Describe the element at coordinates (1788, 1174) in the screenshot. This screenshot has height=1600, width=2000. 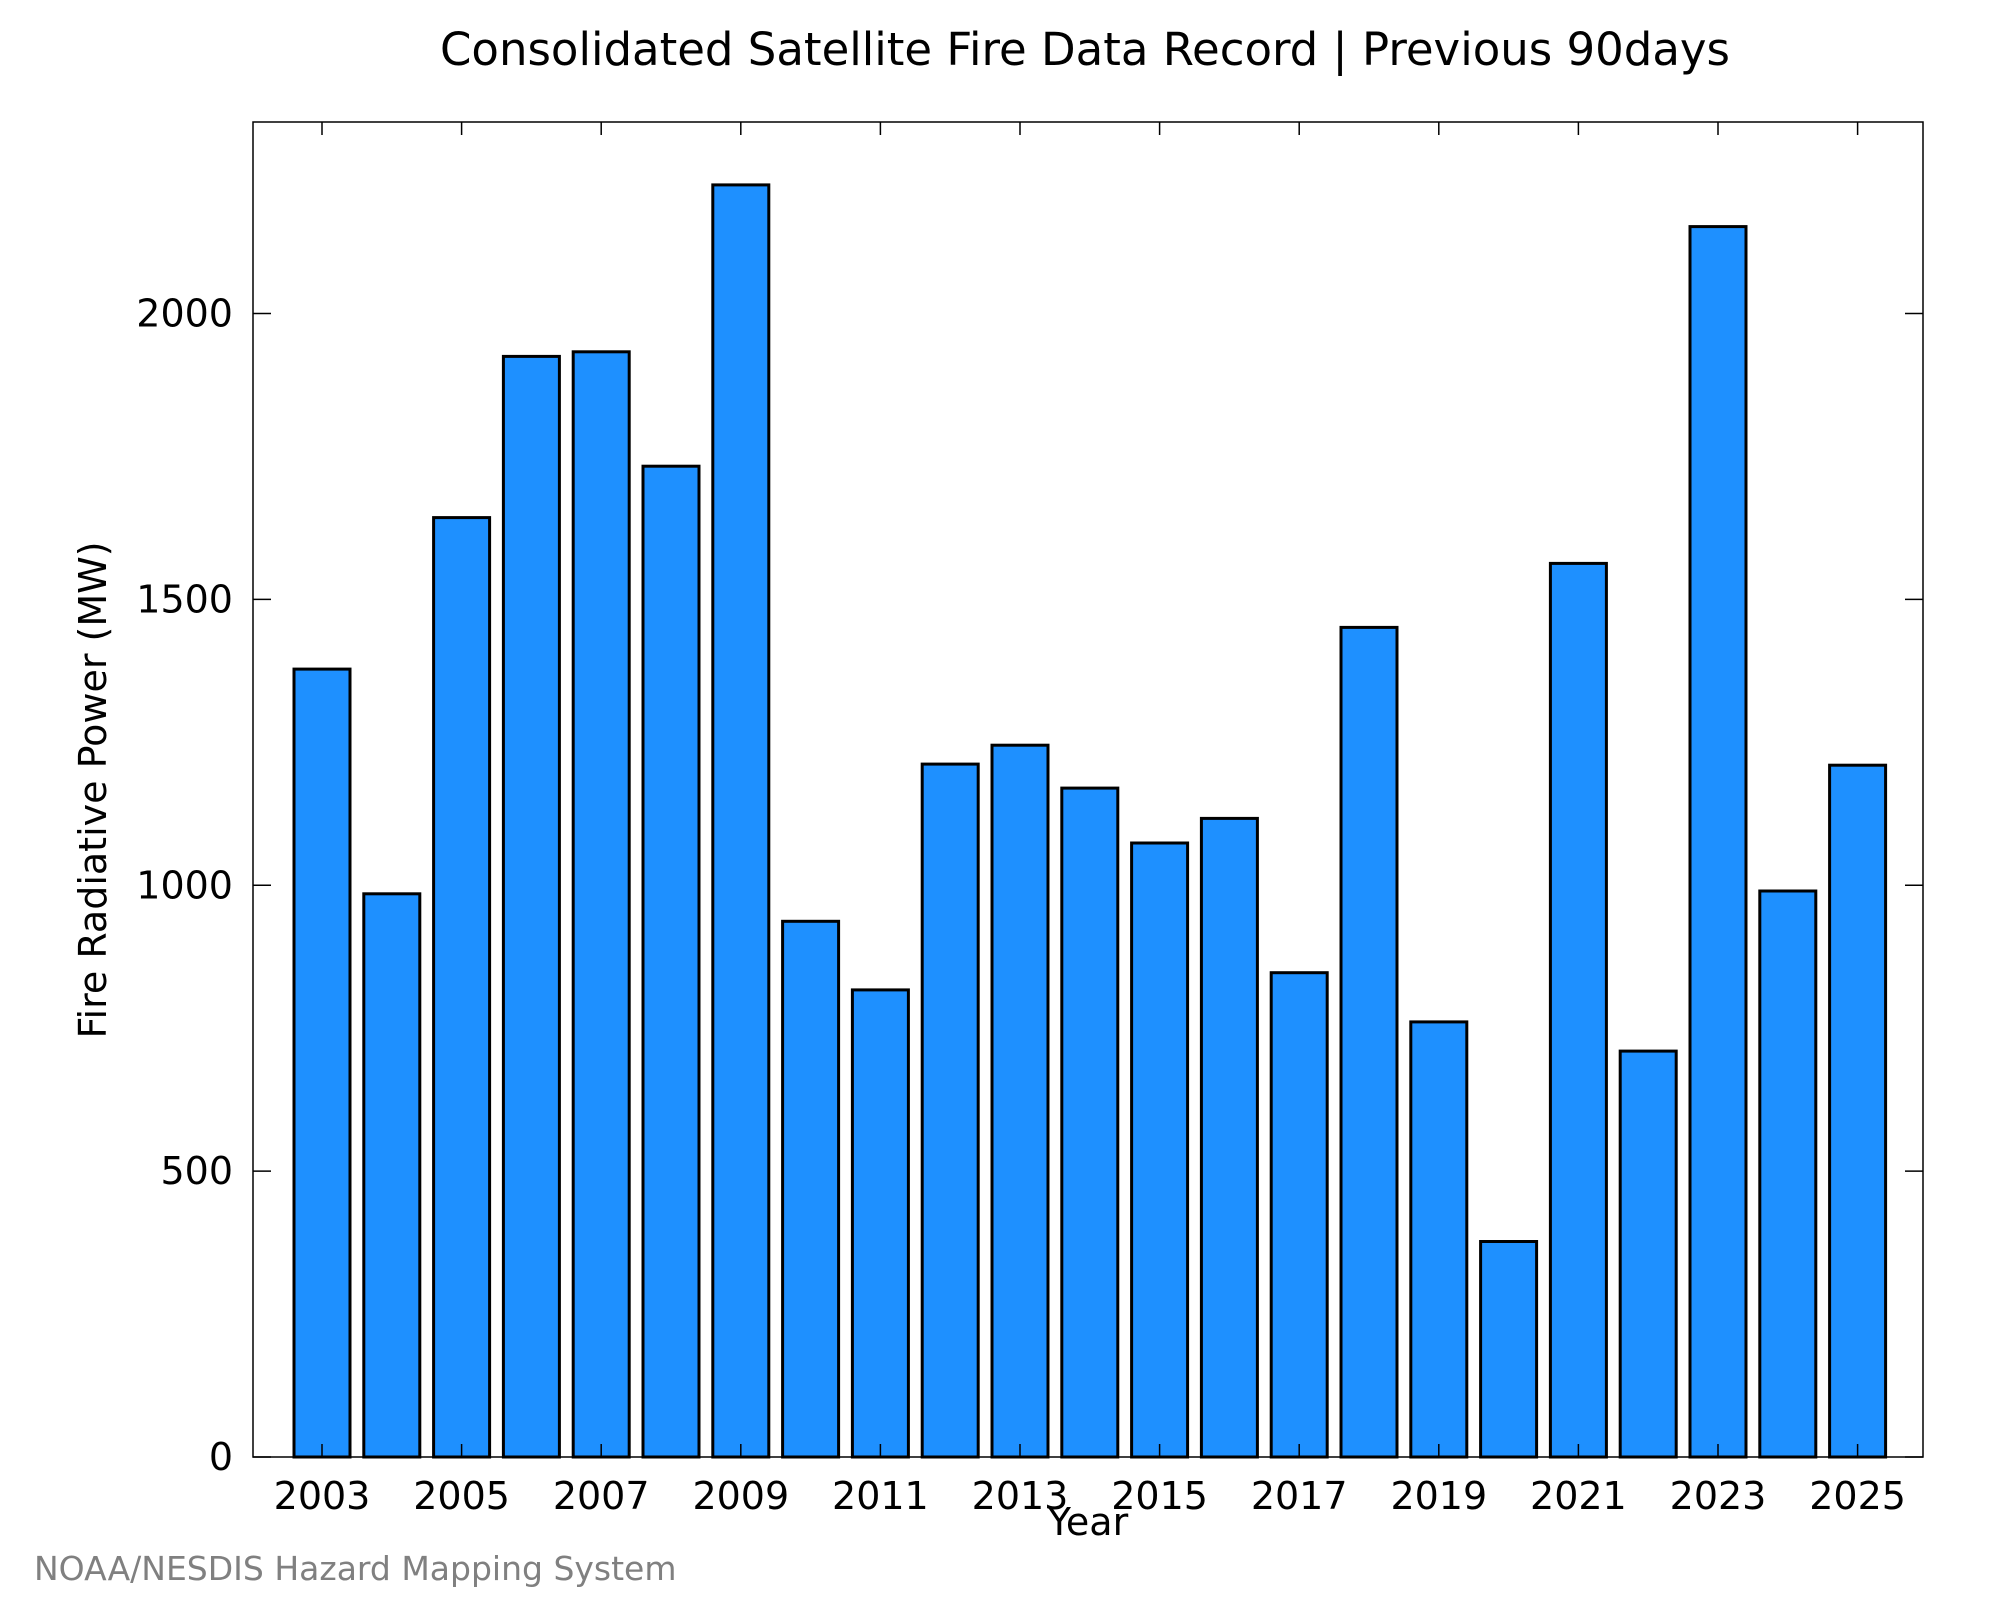
I see `bar-2024` at that location.